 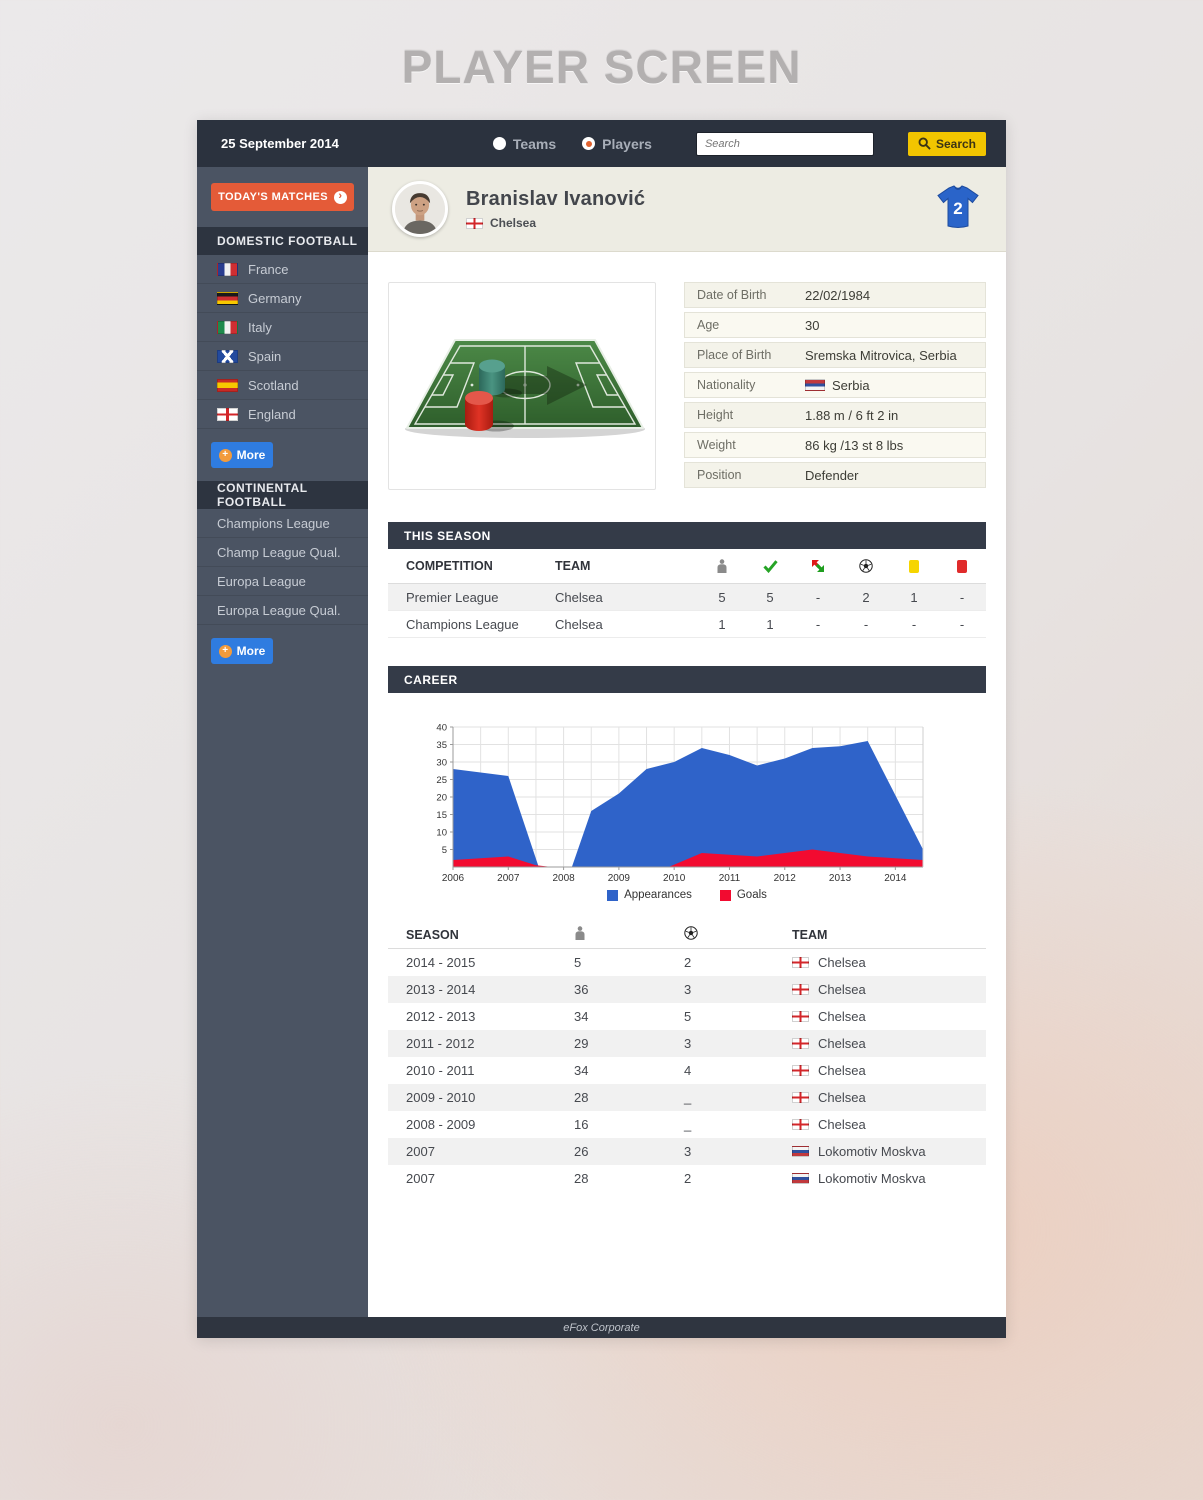 I want to click on svg-text: 2006, so click(x=453, y=878).